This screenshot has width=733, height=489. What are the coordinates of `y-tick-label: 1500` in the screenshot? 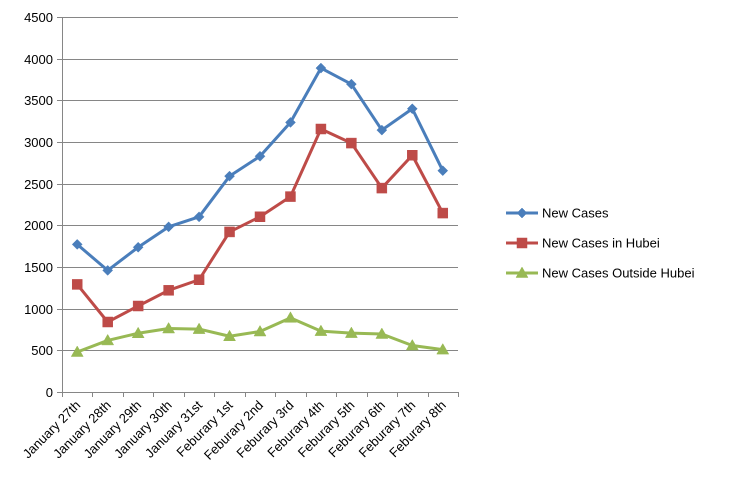 It's located at (38, 267).